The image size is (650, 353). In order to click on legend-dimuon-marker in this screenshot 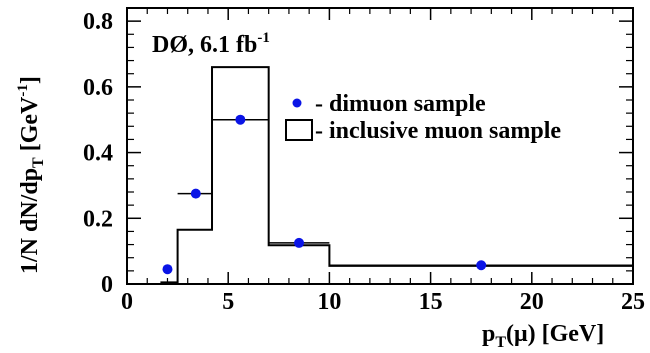, I will do `click(297, 103)`.